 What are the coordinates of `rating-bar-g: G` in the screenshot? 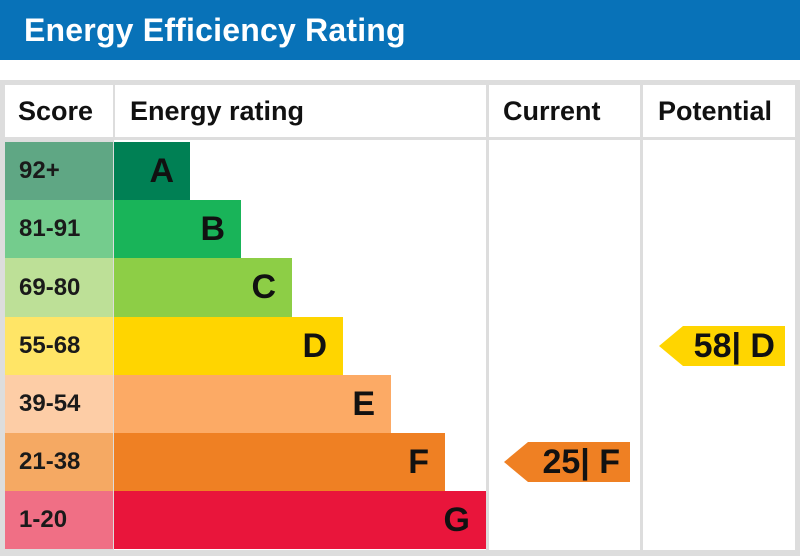 It's located at (300, 520).